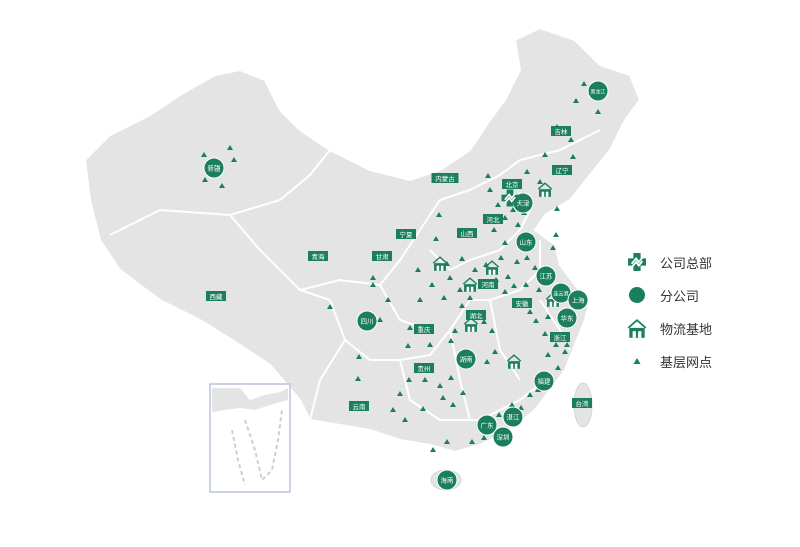 This screenshot has width=800, height=547. What do you see at coordinates (318, 256) in the screenshot?
I see `region-label: 青海` at bounding box center [318, 256].